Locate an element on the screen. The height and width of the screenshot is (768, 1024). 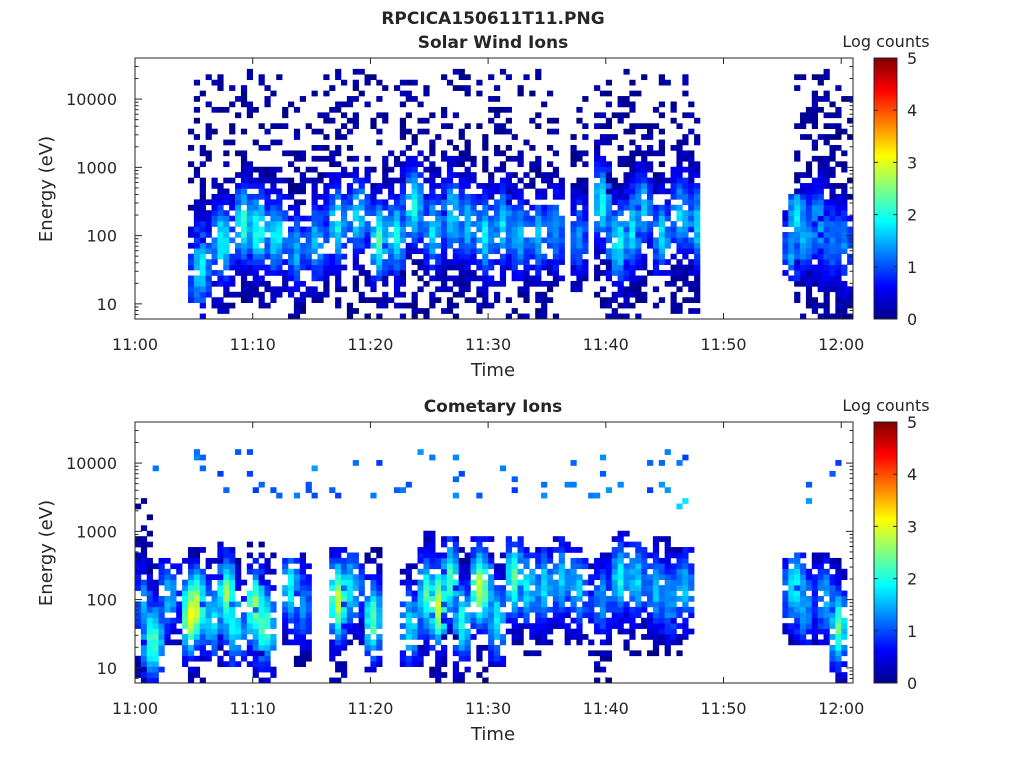
x-tick-label: 11:10 is located at coordinates (253, 708).